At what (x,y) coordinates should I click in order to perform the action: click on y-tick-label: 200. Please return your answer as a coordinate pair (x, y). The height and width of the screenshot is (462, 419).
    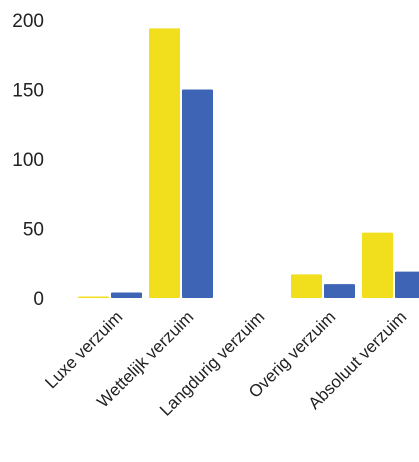
    Looking at the image, I should click on (28, 21).